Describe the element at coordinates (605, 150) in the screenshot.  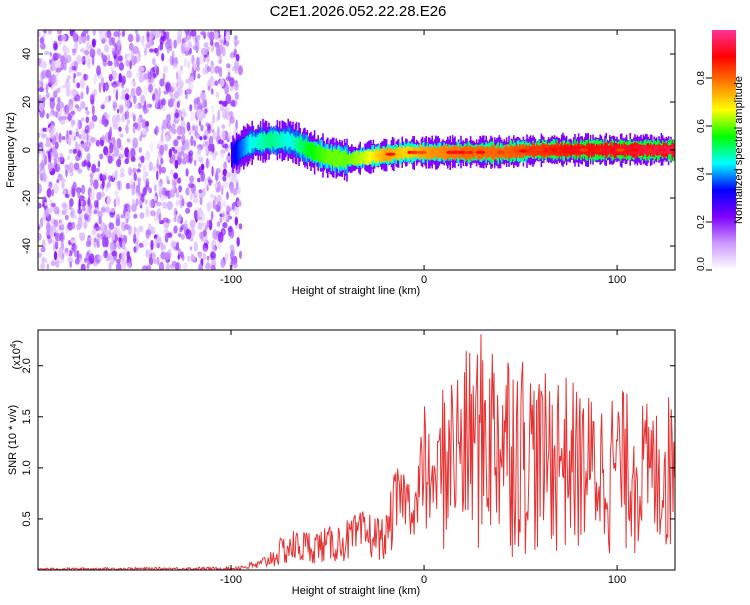
I see `ridge-peak` at that location.